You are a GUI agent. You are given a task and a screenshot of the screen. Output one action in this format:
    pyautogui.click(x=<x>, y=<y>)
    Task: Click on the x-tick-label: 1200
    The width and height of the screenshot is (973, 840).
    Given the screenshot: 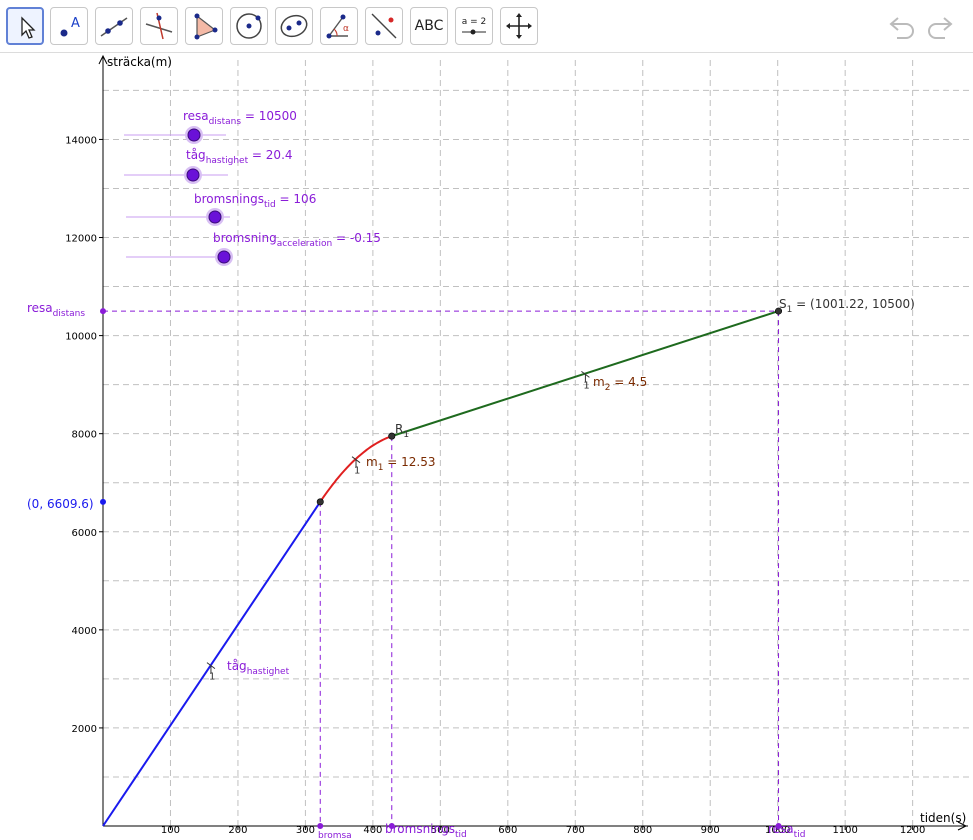 What is the action you would take?
    pyautogui.click(x=912, y=830)
    